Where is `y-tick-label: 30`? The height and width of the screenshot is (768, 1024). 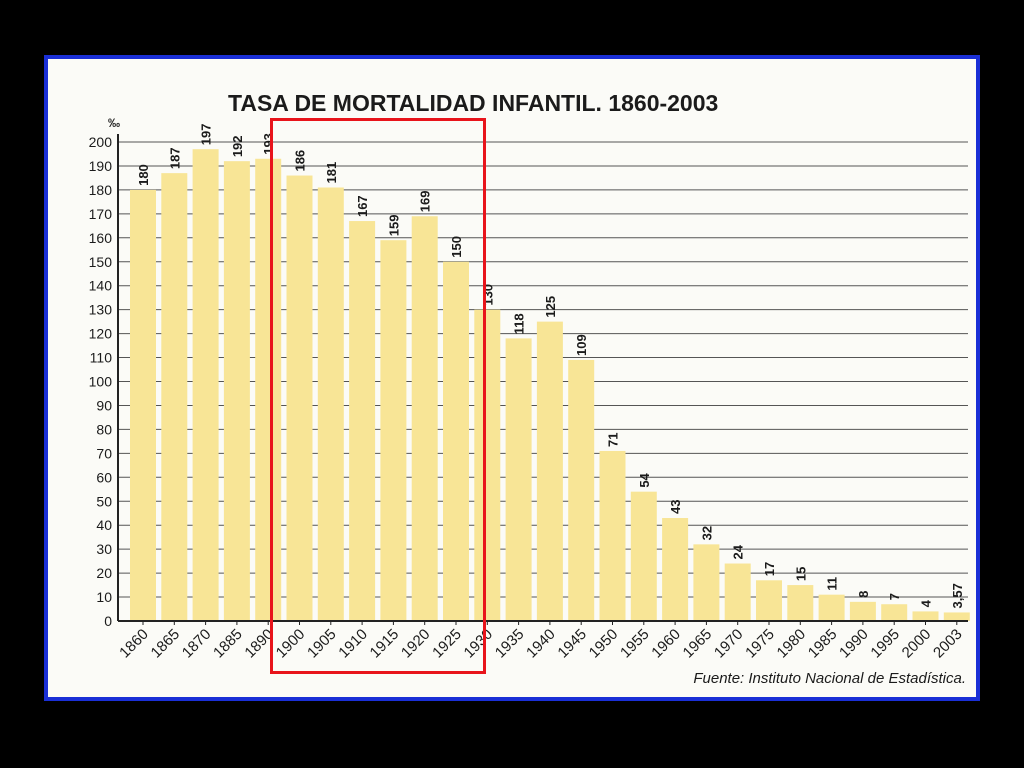
y-tick-label: 30 is located at coordinates (104, 549).